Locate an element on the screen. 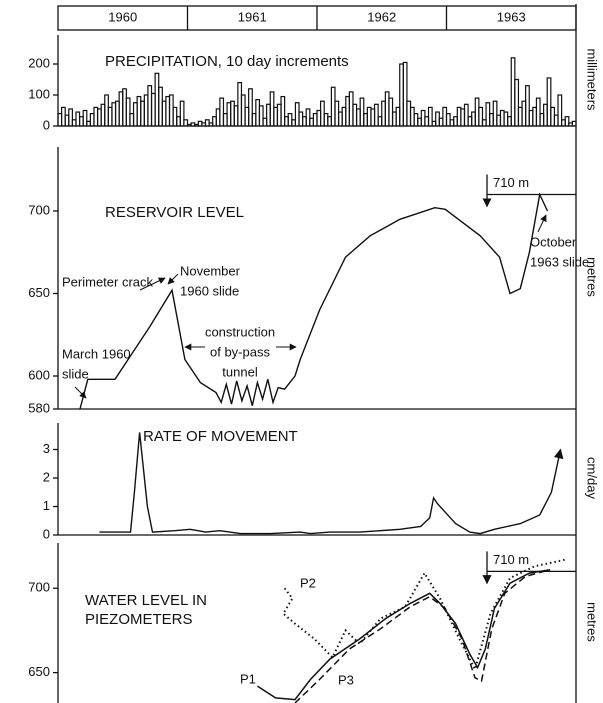  annotation: slide is located at coordinates (75, 373).